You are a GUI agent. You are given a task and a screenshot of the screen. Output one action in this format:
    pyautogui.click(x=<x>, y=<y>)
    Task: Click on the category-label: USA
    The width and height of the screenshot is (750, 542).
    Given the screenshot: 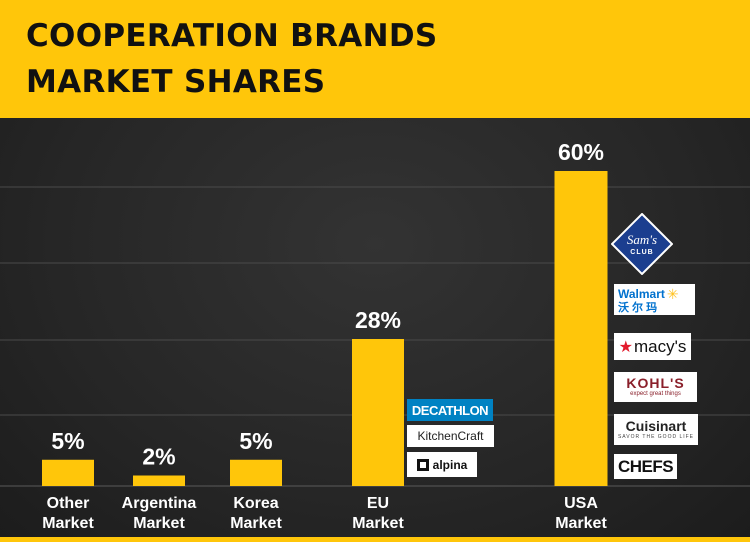 What is the action you would take?
    pyautogui.click(x=581, y=503)
    